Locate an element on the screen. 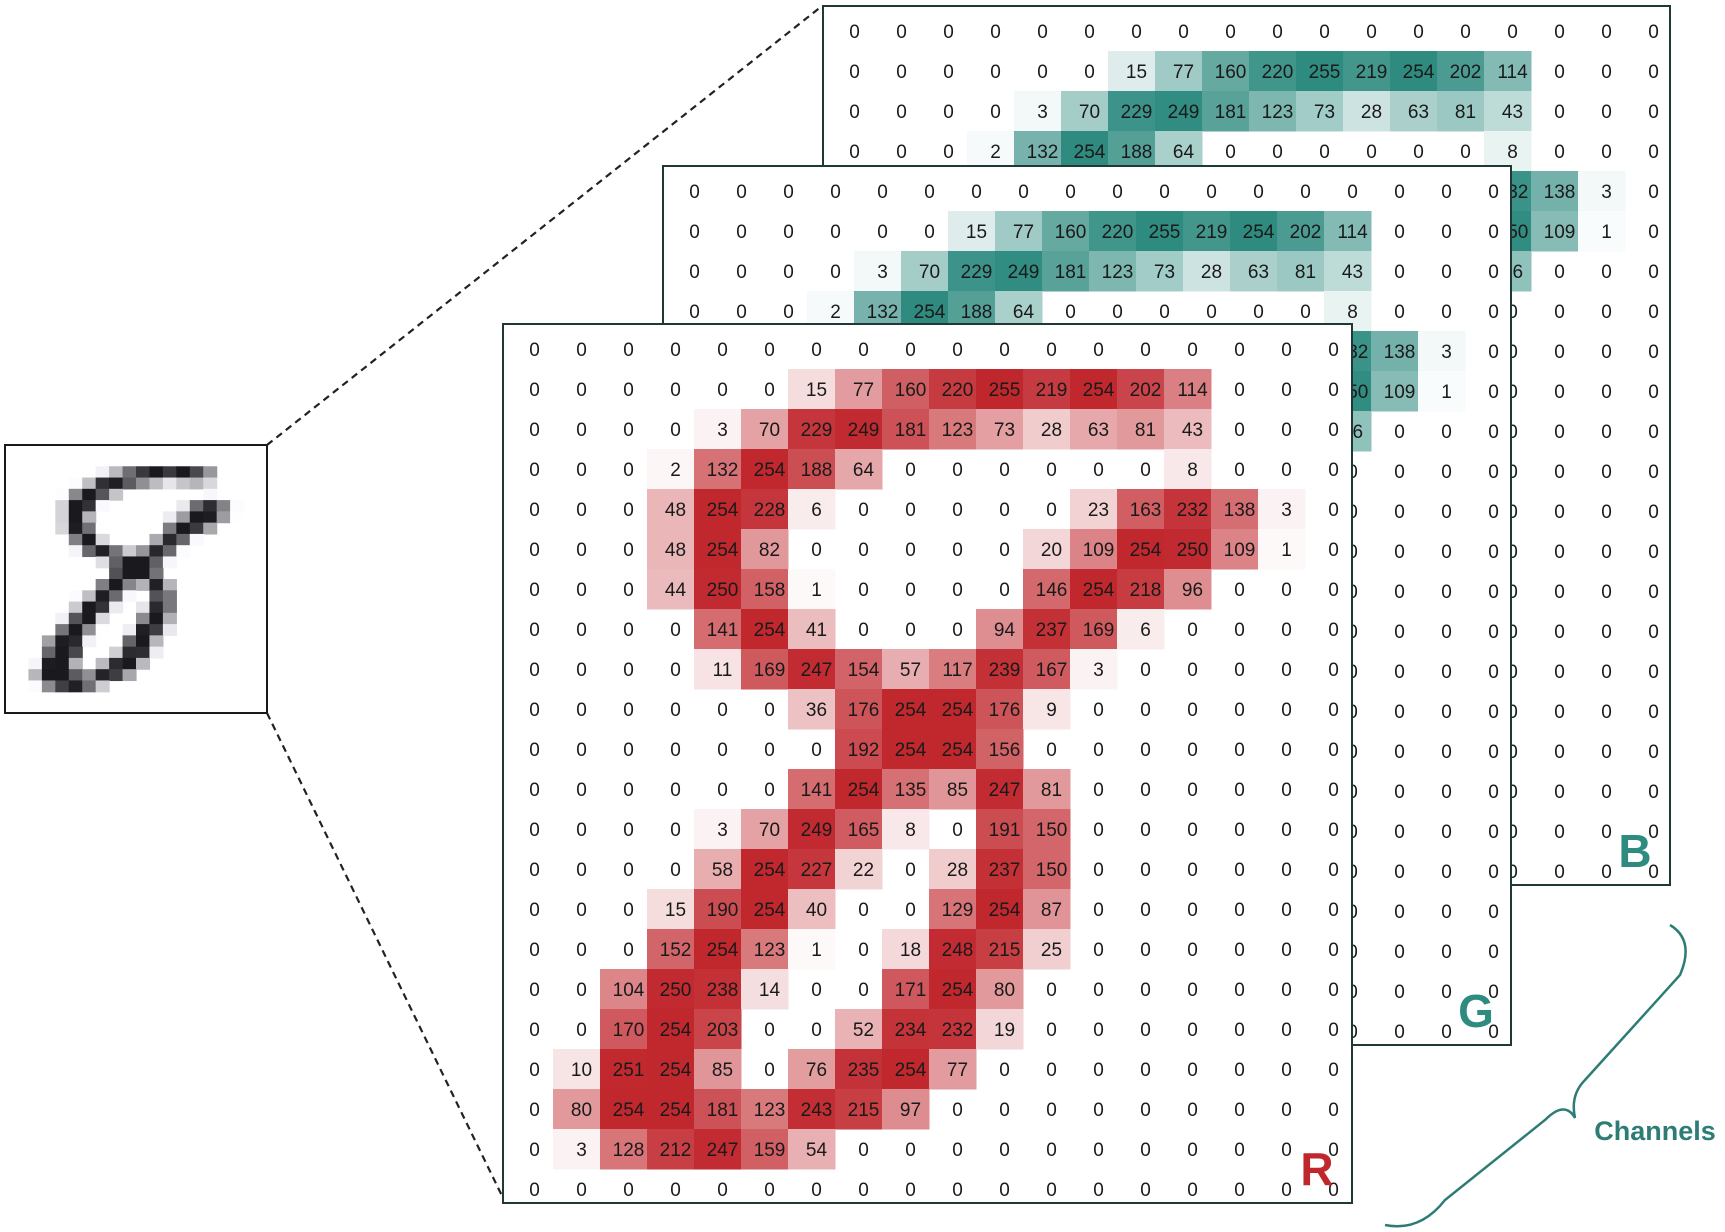  pixel-value: 14 is located at coordinates (770, 990).